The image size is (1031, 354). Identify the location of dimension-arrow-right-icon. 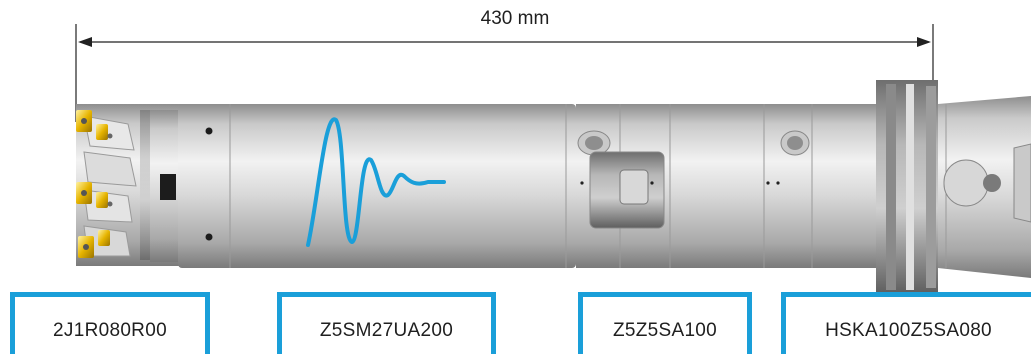
(924, 42).